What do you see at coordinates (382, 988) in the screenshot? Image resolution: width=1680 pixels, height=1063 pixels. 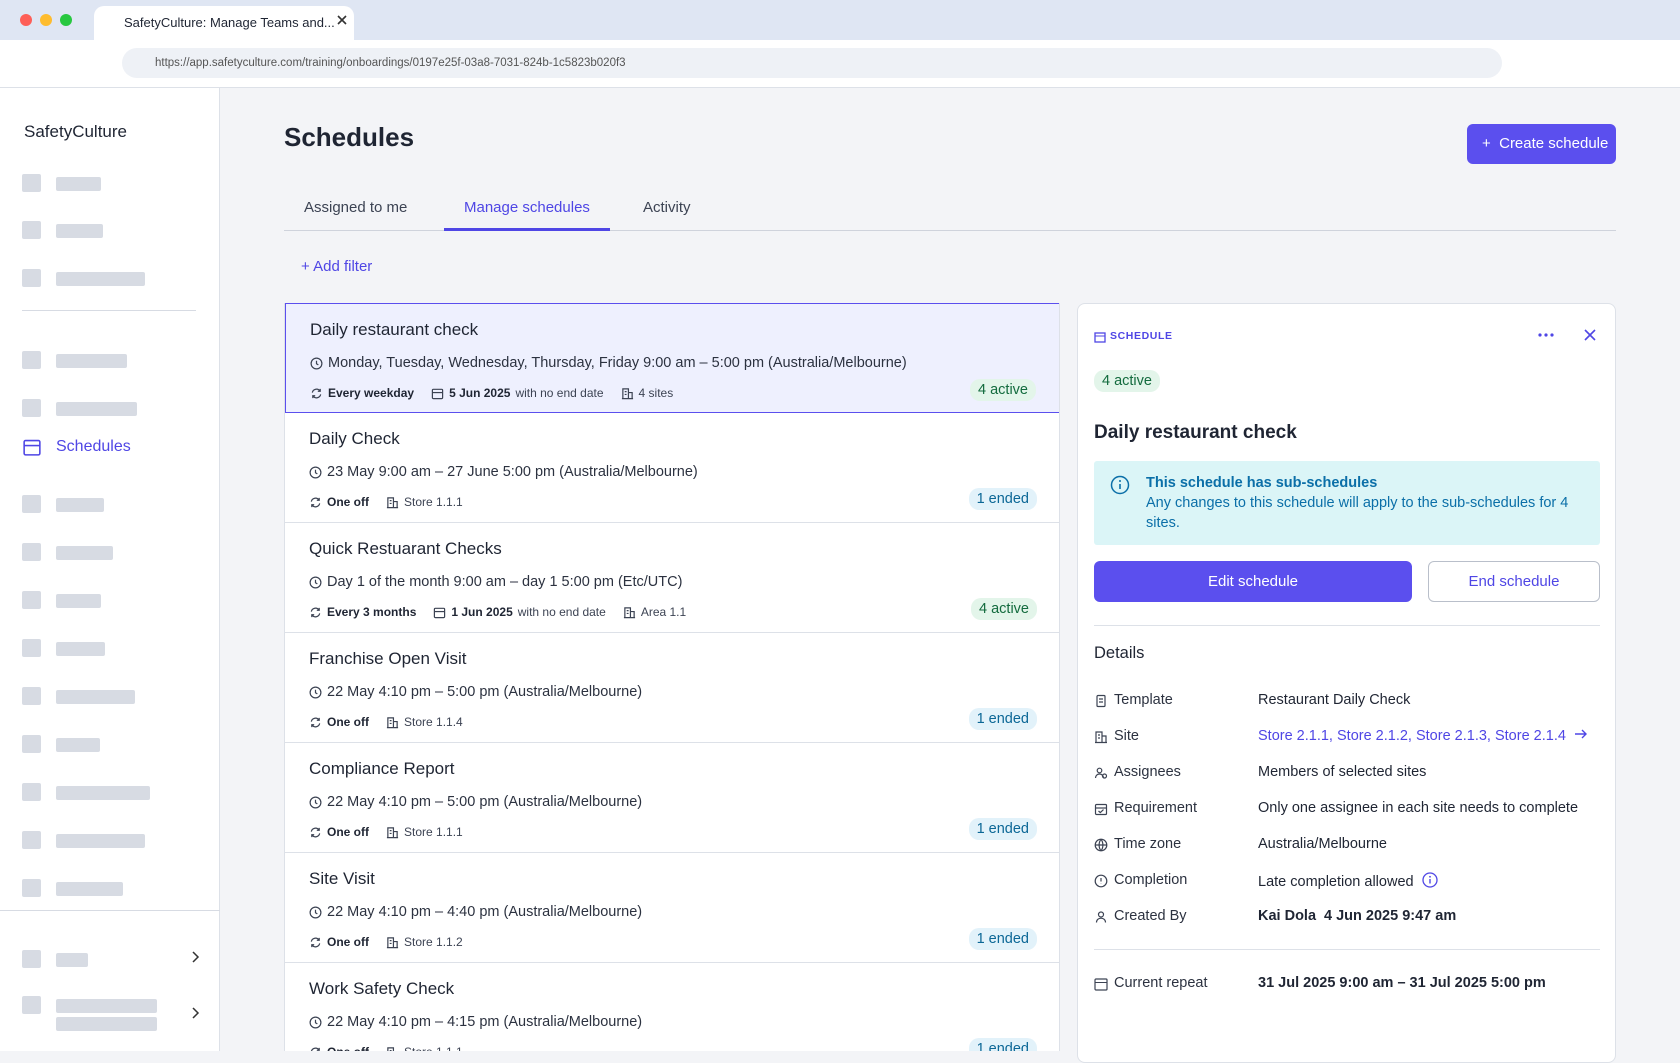 I see `schedule-name: Work Safety Check` at bounding box center [382, 988].